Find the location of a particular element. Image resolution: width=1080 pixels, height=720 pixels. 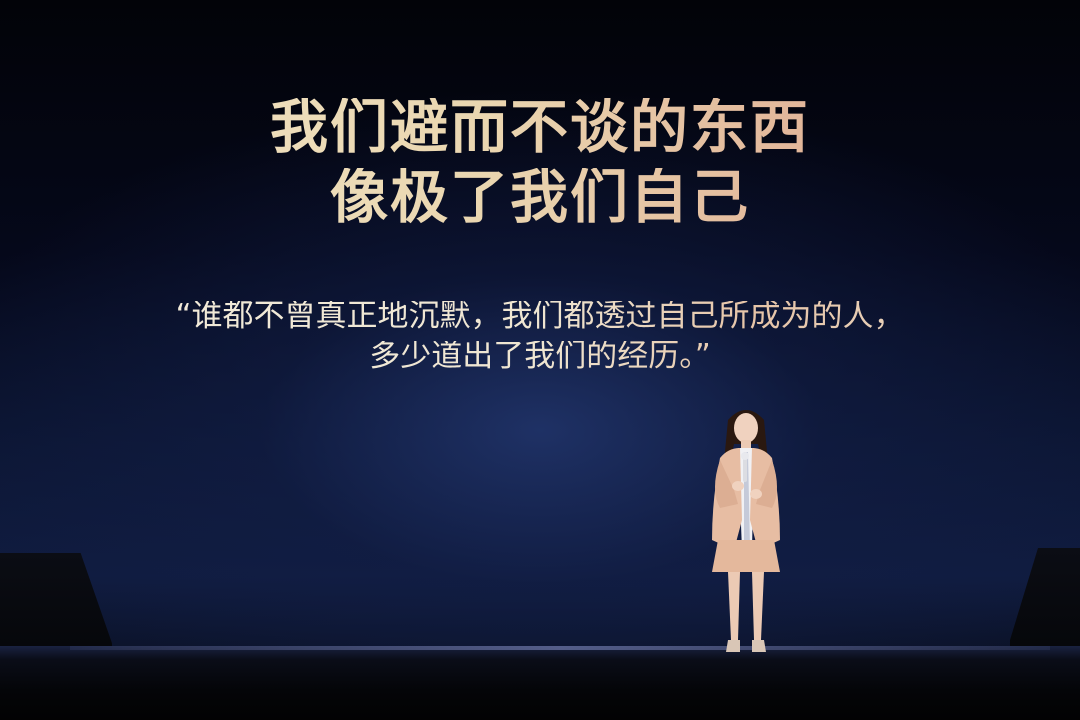

presenter-figure is located at coordinates (746, 531).